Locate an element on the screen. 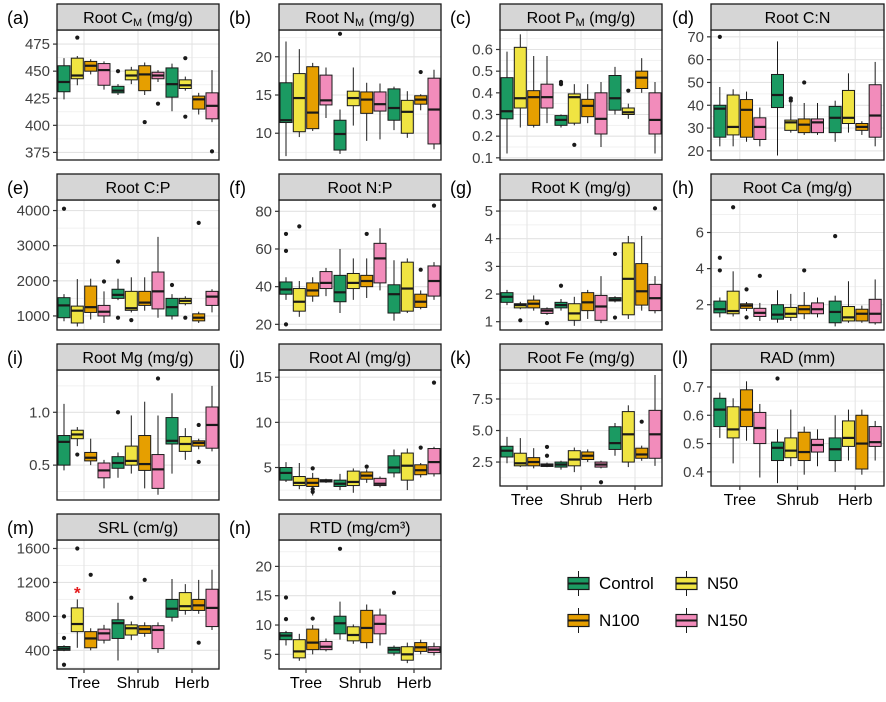 The height and width of the screenshot is (702, 886). legend-item-control: Control is located at coordinates (619, 583).